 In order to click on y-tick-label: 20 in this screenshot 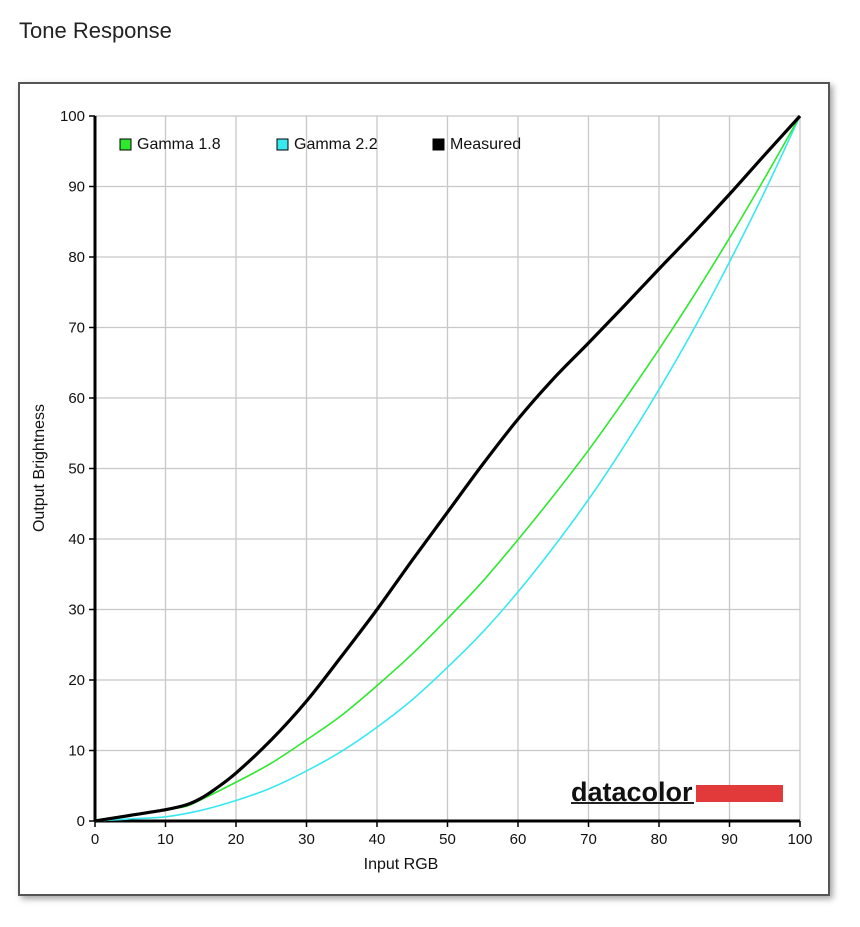, I will do `click(76, 680)`.